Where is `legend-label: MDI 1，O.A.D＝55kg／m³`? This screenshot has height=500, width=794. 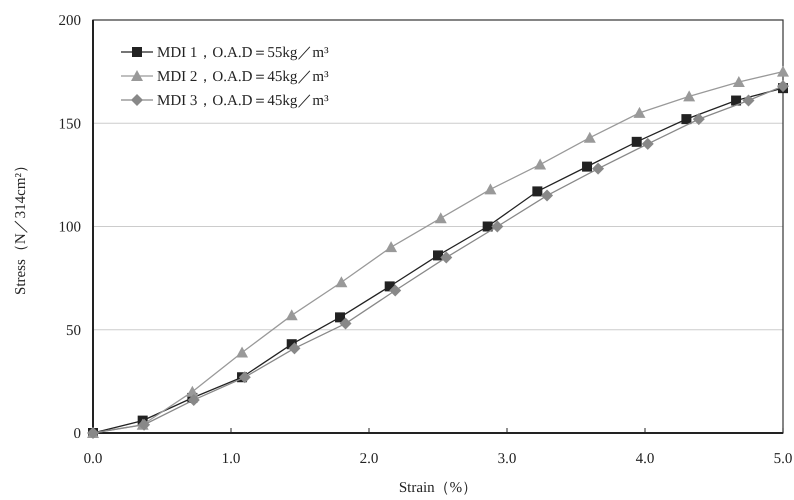 legend-label: MDI 1，O.A.D＝55kg／m³ is located at coordinates (243, 53).